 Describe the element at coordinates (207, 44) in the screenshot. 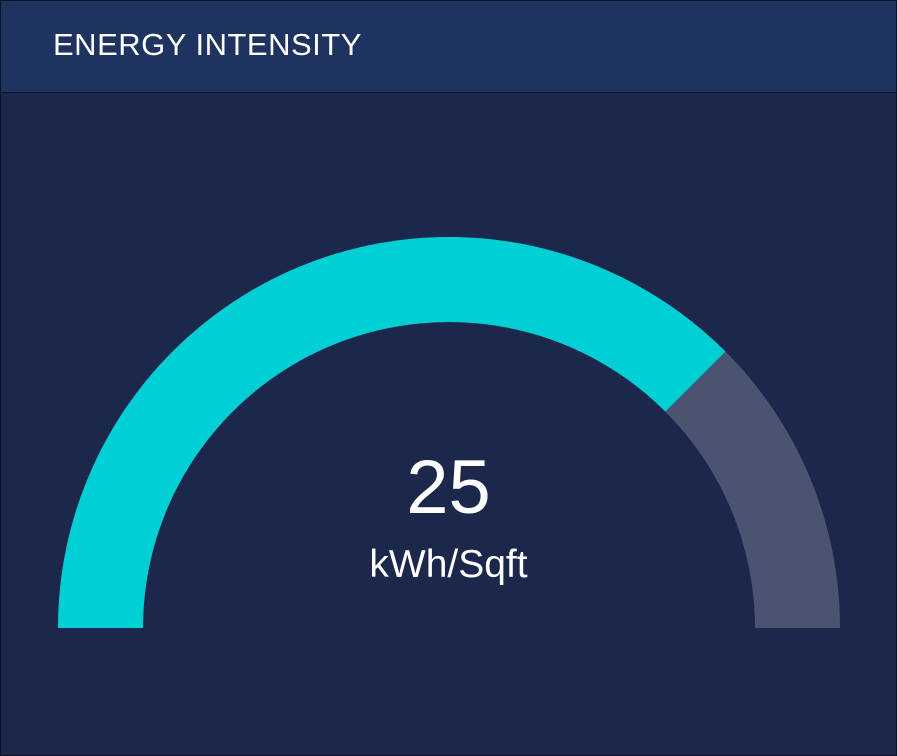

I see `card-title: ENERGY INTENSITY` at that location.